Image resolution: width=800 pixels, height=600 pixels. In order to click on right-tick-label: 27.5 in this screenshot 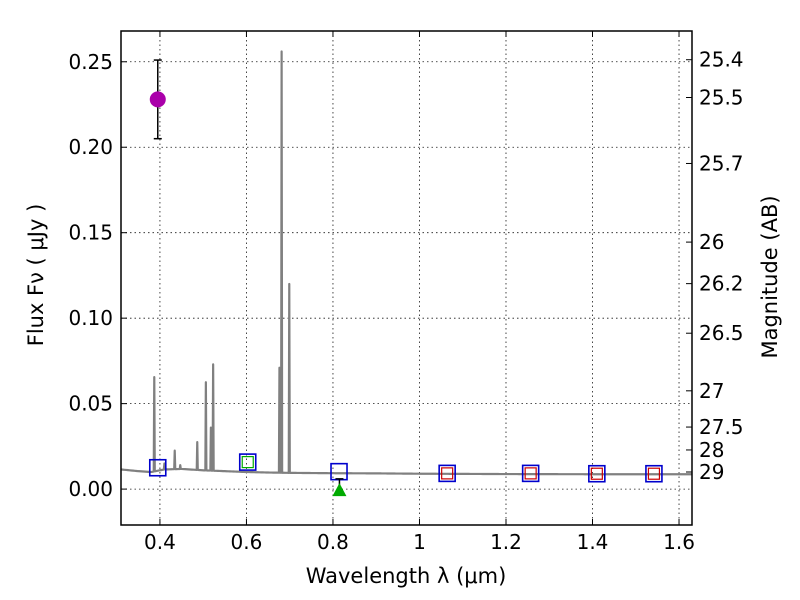, I will do `click(721, 427)`.